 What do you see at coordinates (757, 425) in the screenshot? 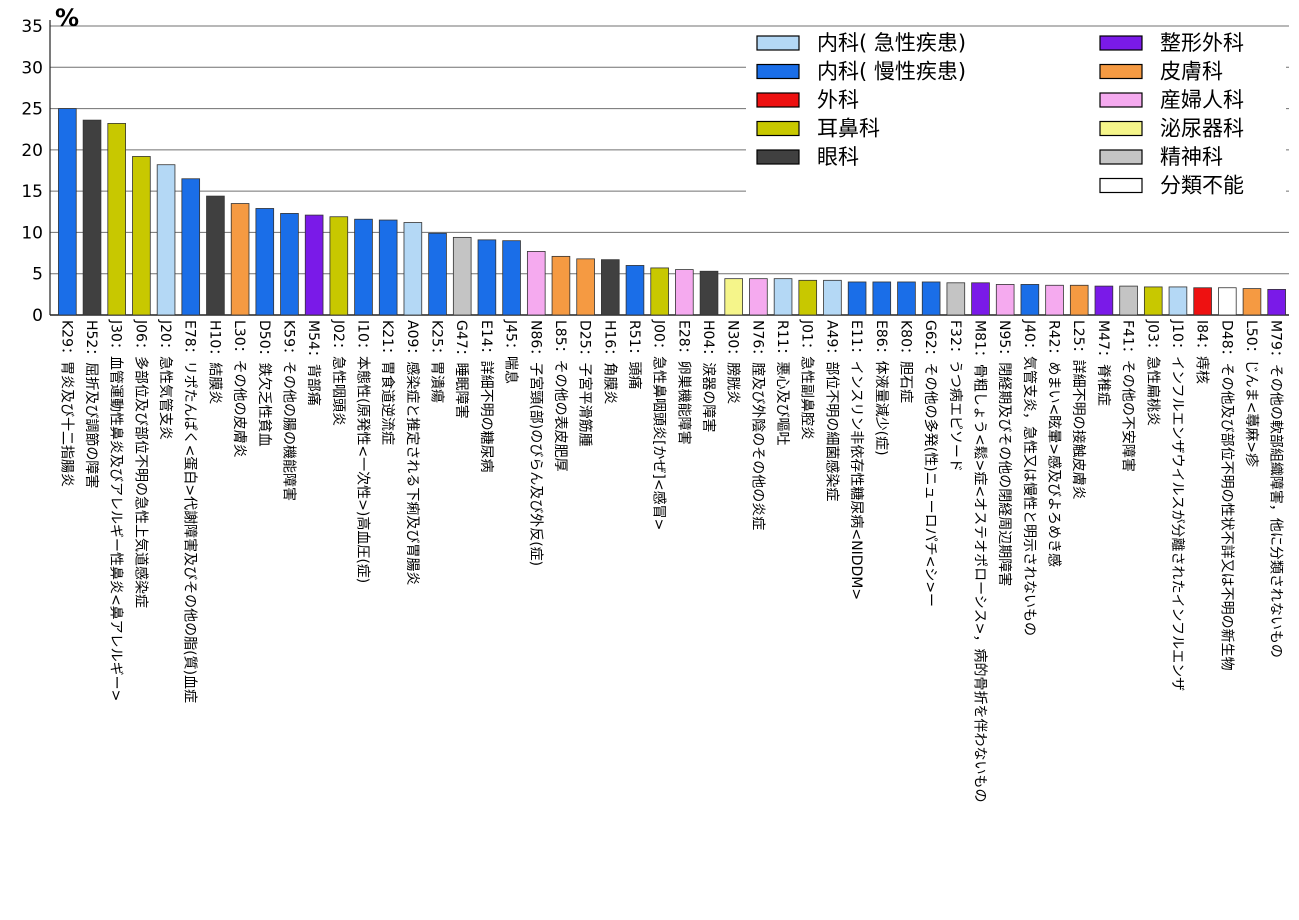
I see `category-label: N76：腟及び外陰のその他の炎症` at bounding box center [757, 425].